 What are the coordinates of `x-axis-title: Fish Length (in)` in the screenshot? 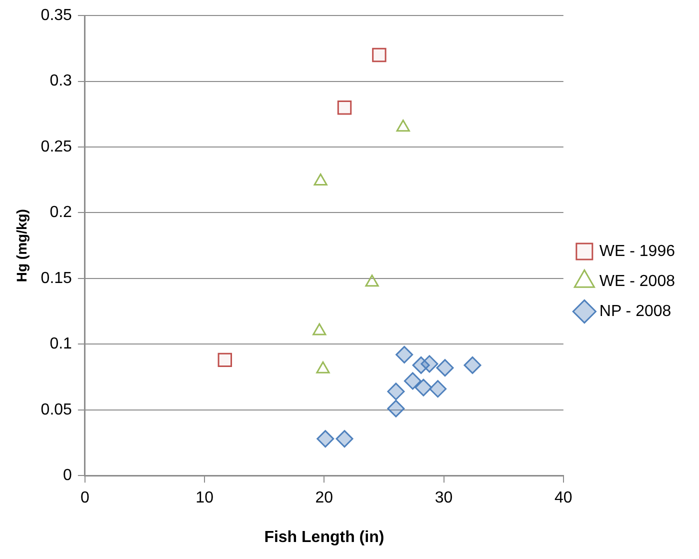 It's located at (324, 537).